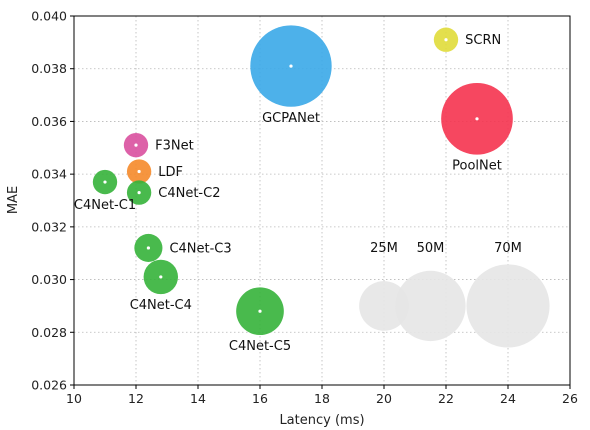 Image resolution: width=590 pixels, height=430 pixels. I want to click on size-legend-label-25m: 25M, so click(384, 248).